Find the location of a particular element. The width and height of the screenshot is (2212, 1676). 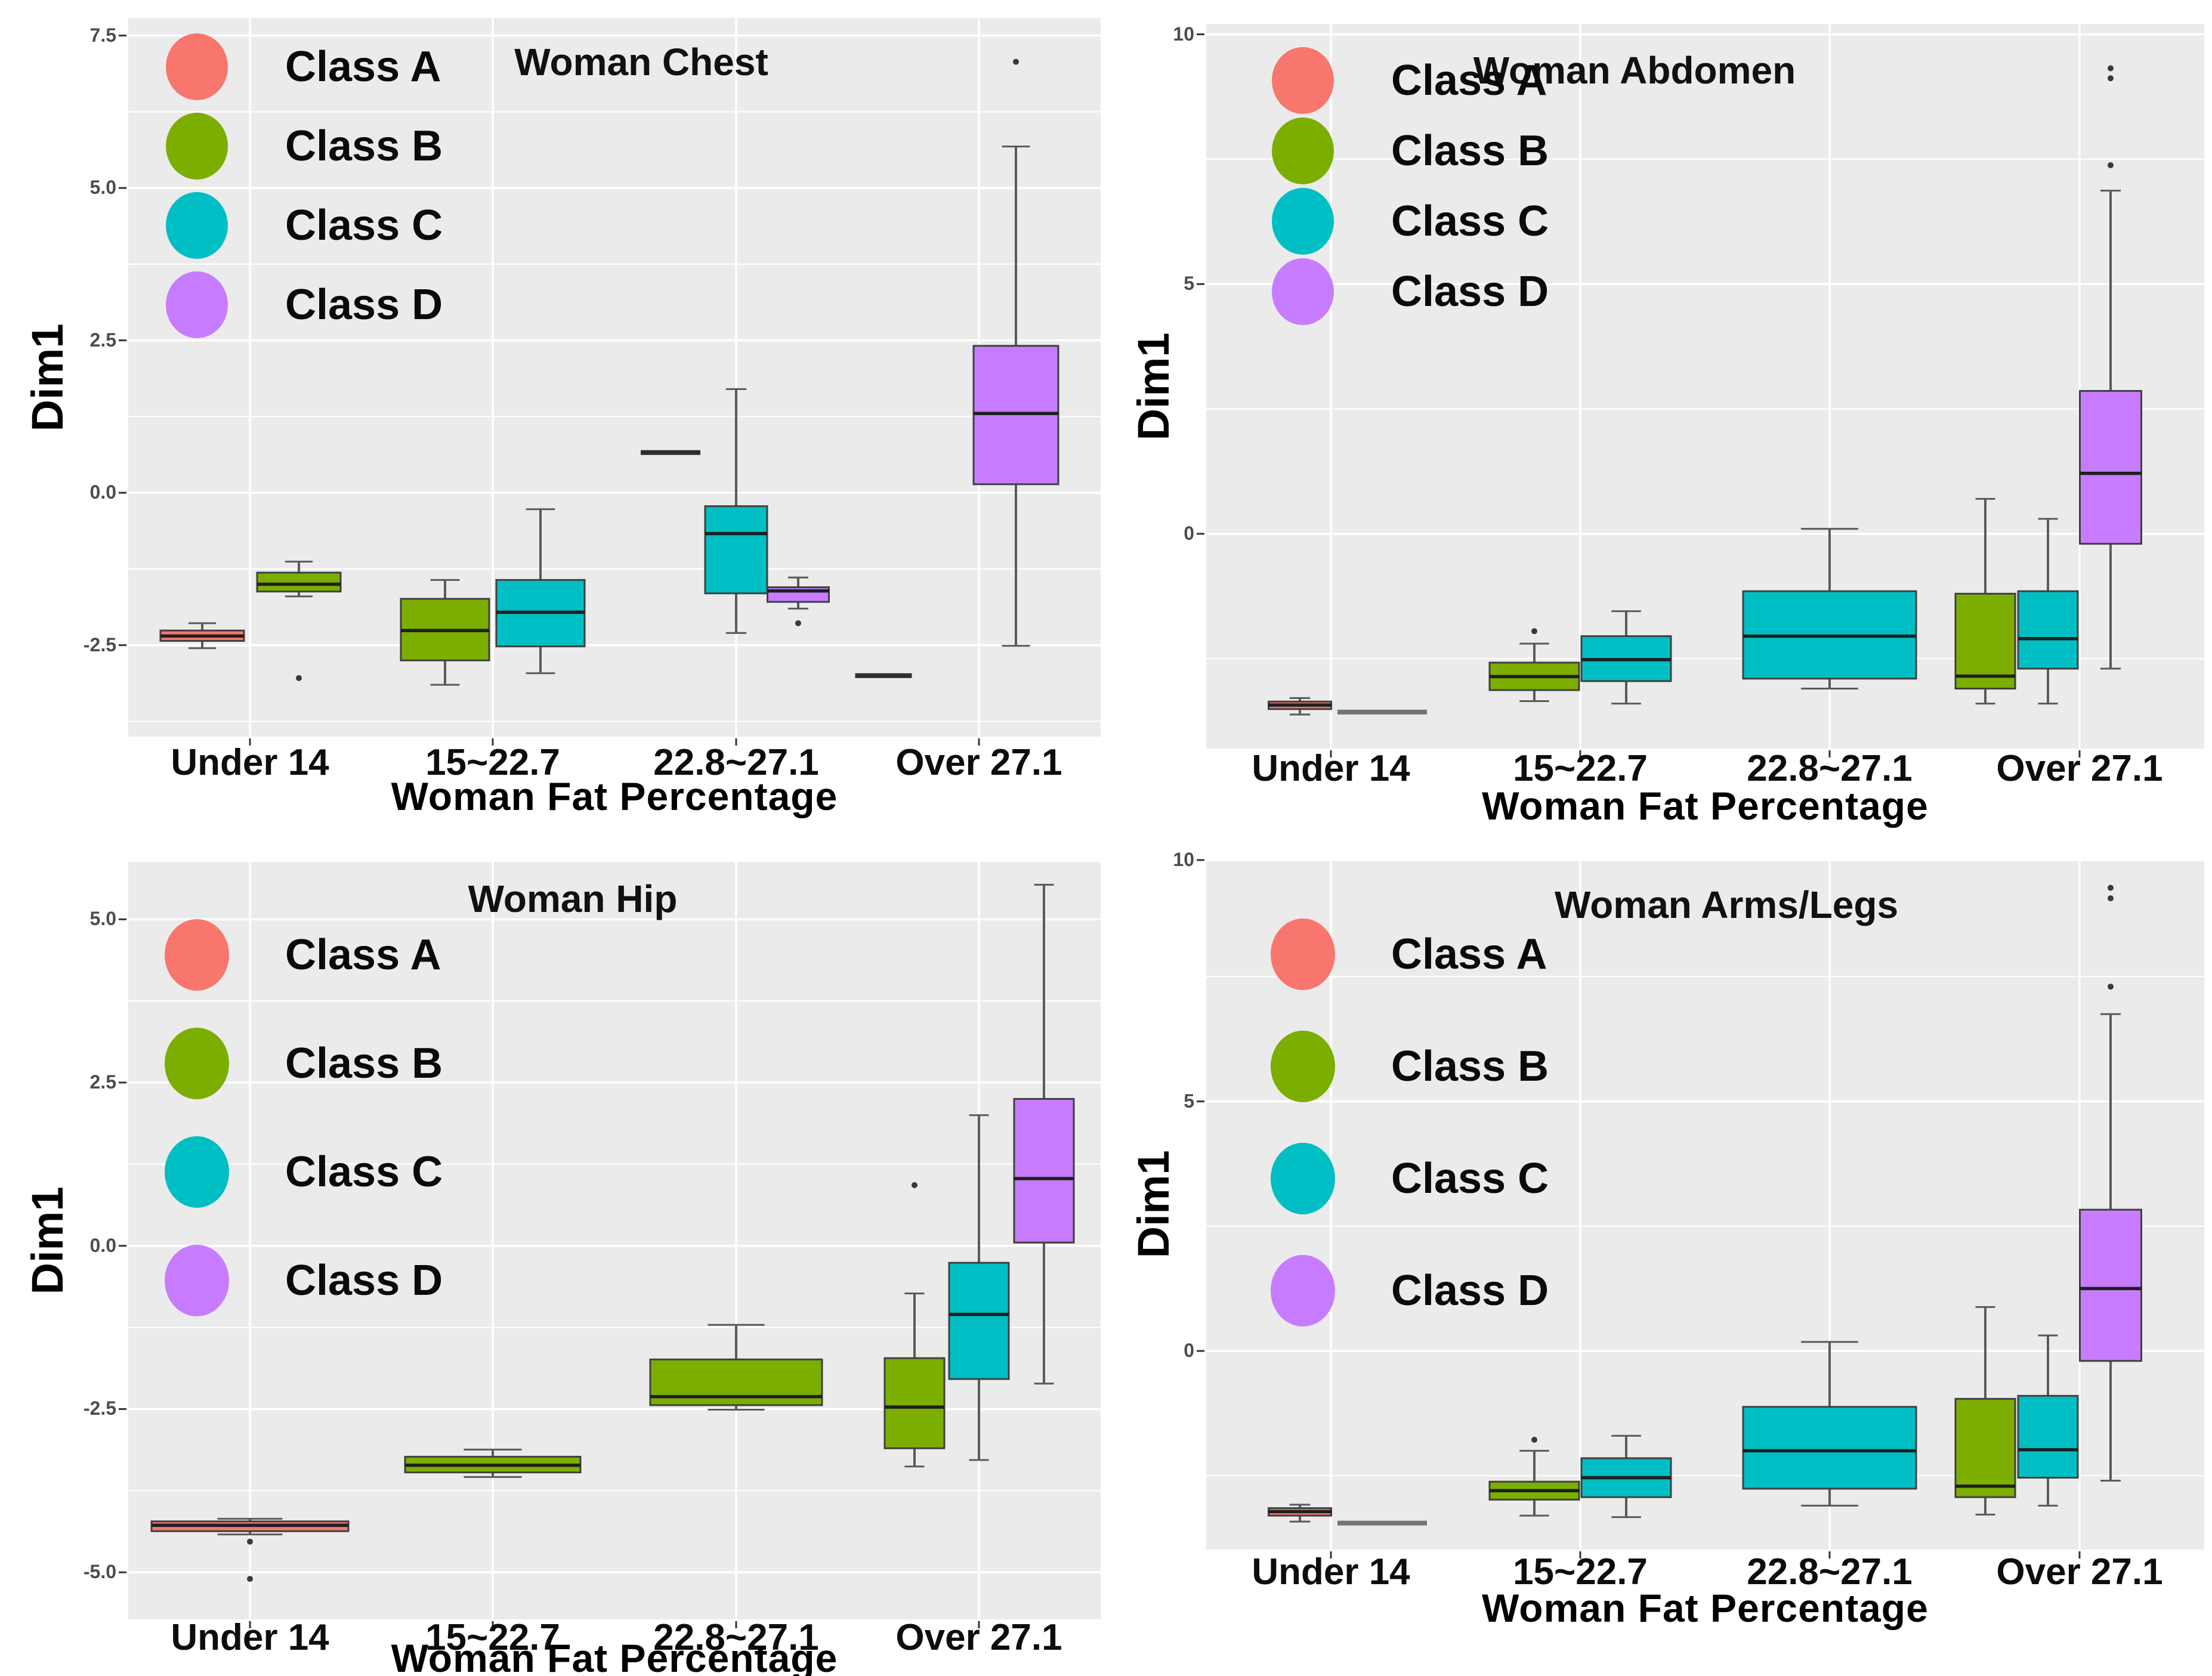

chart-title: Woman Hip is located at coordinates (573, 898).